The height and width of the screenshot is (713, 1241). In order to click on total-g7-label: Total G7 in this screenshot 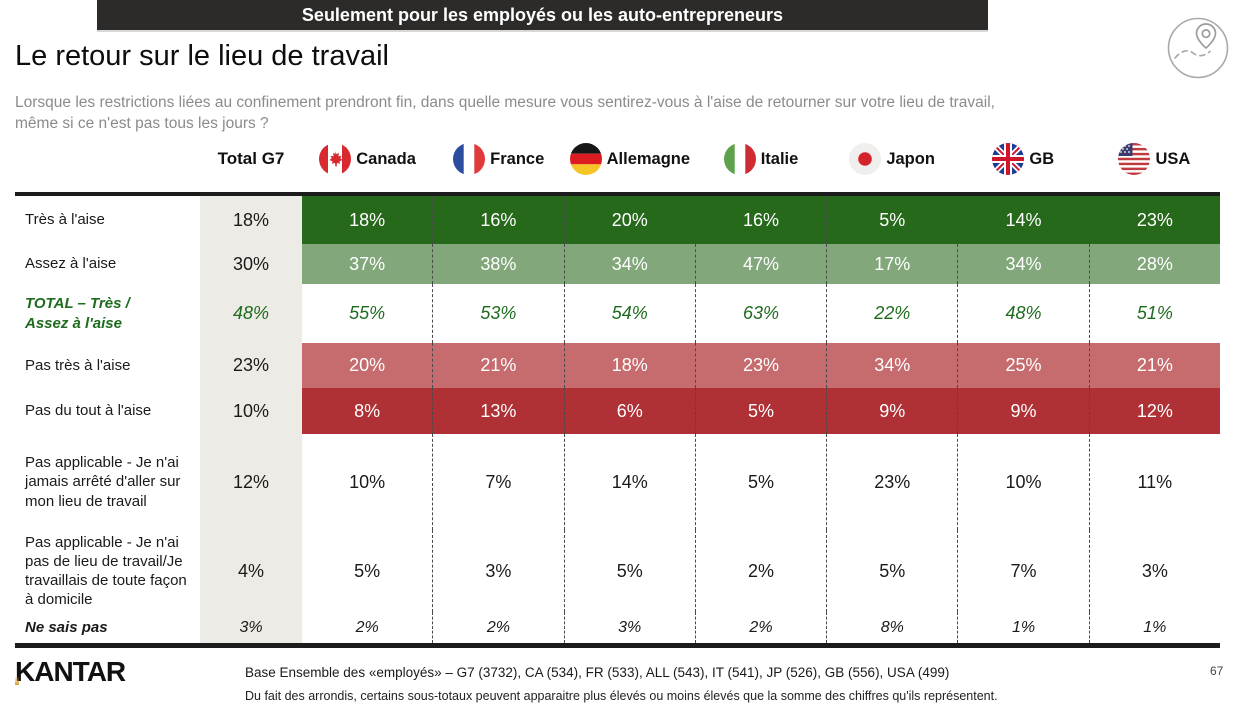, I will do `click(251, 158)`.